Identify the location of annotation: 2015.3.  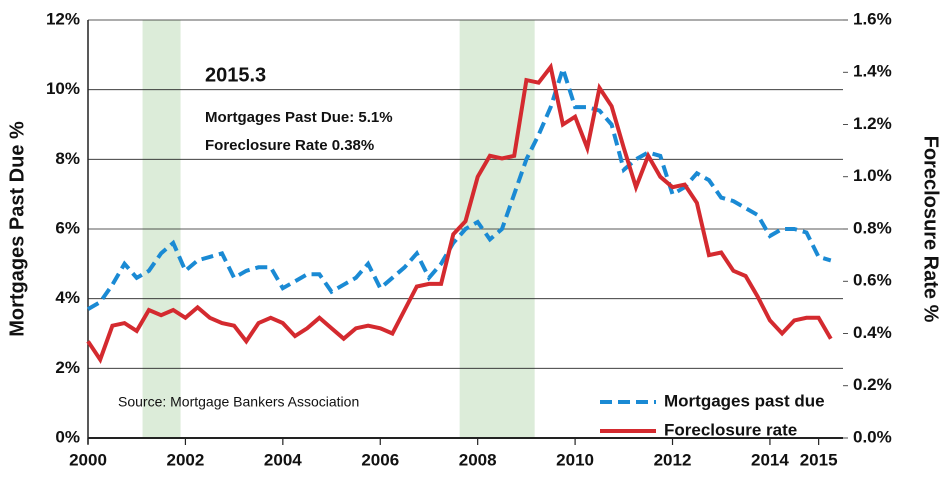
(235, 75).